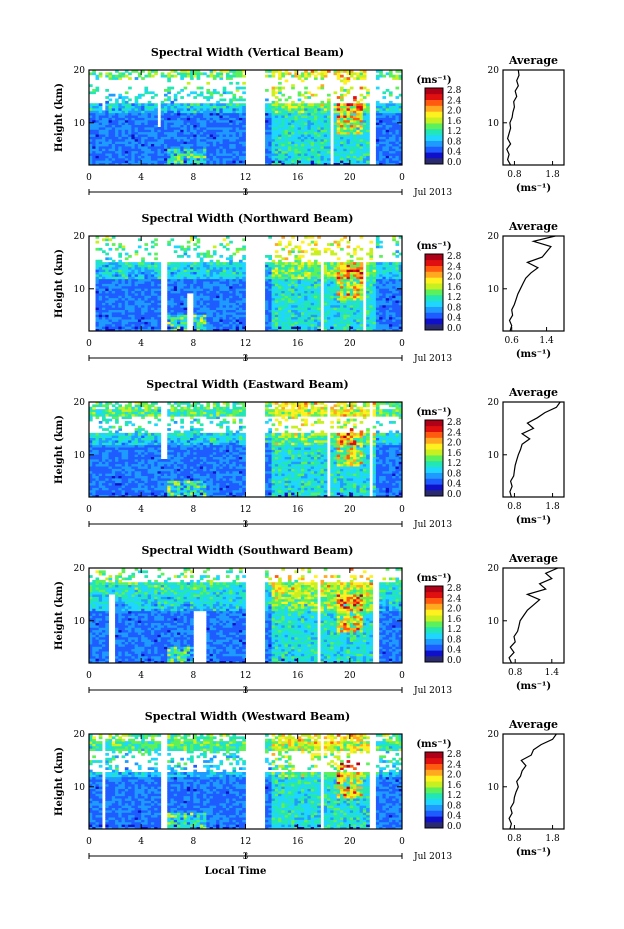  What do you see at coordinates (533, 60) in the screenshot?
I see `inset-title: Average` at bounding box center [533, 60].